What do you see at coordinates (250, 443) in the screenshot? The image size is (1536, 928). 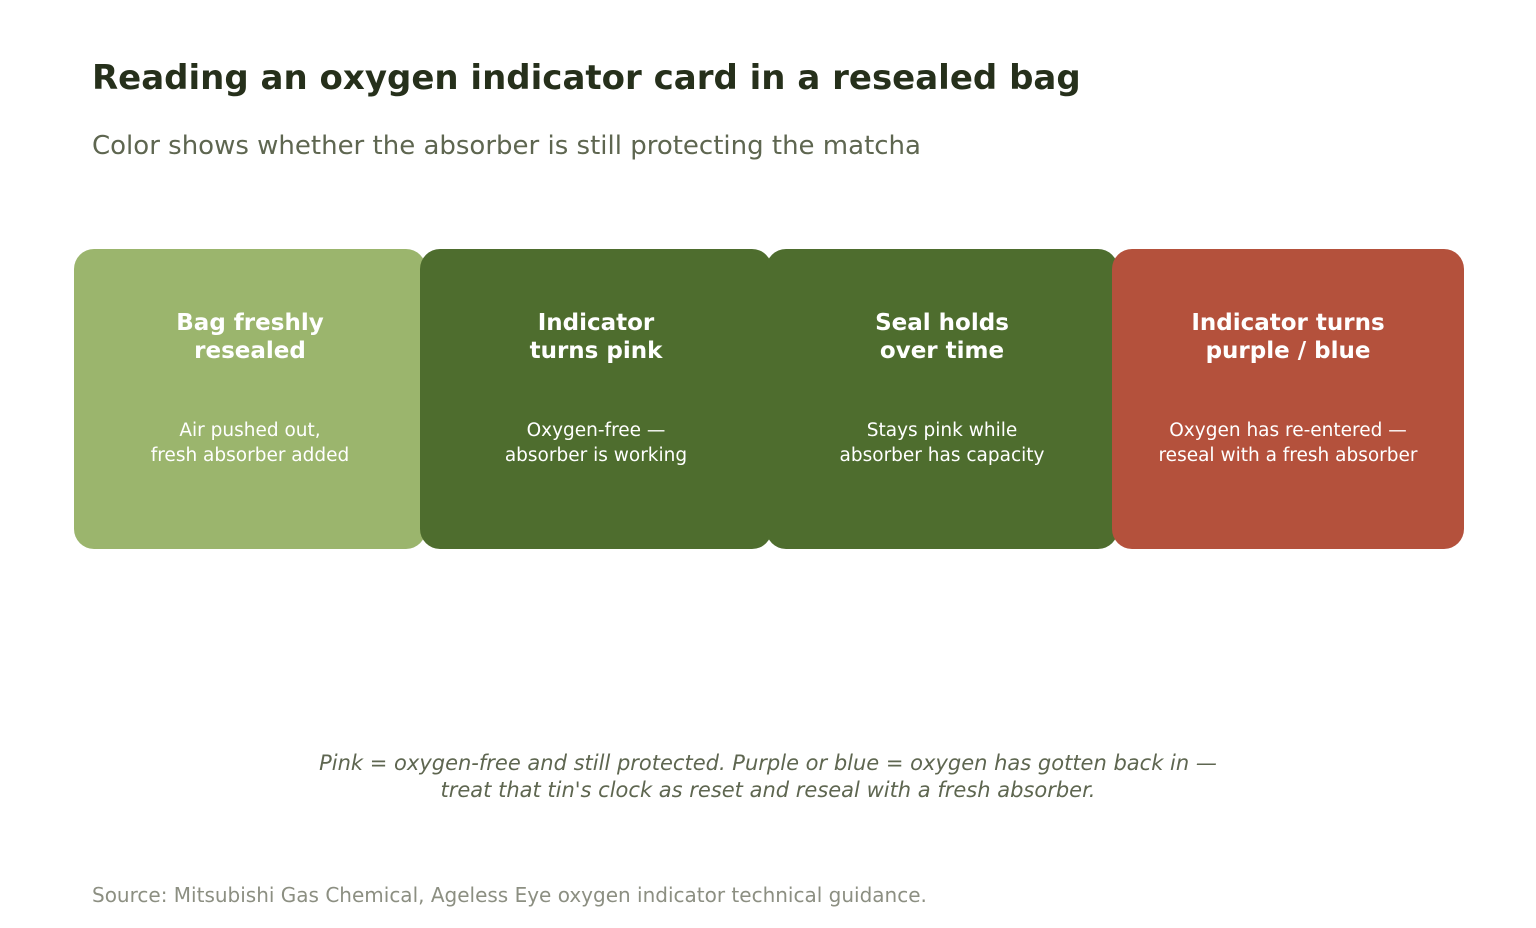 I see `step-description: Air pushed out, fresh absorber added` at bounding box center [250, 443].